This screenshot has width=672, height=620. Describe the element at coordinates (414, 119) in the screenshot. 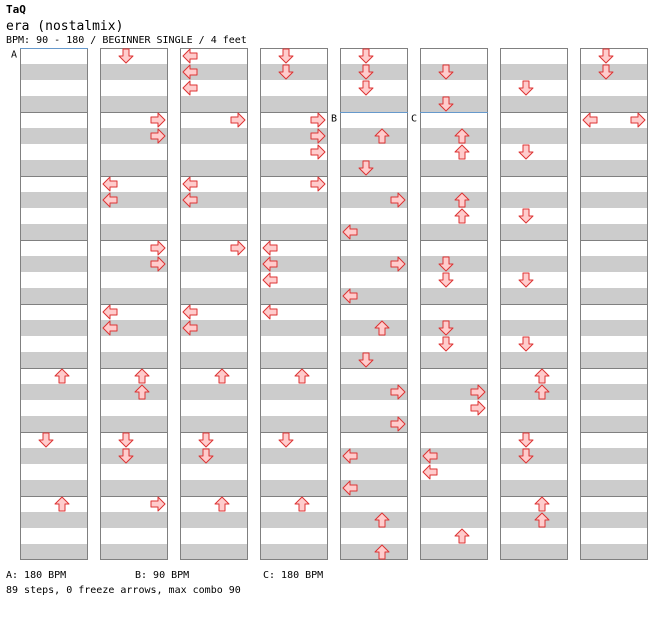

I see `bpm-marker-label: C` at that location.